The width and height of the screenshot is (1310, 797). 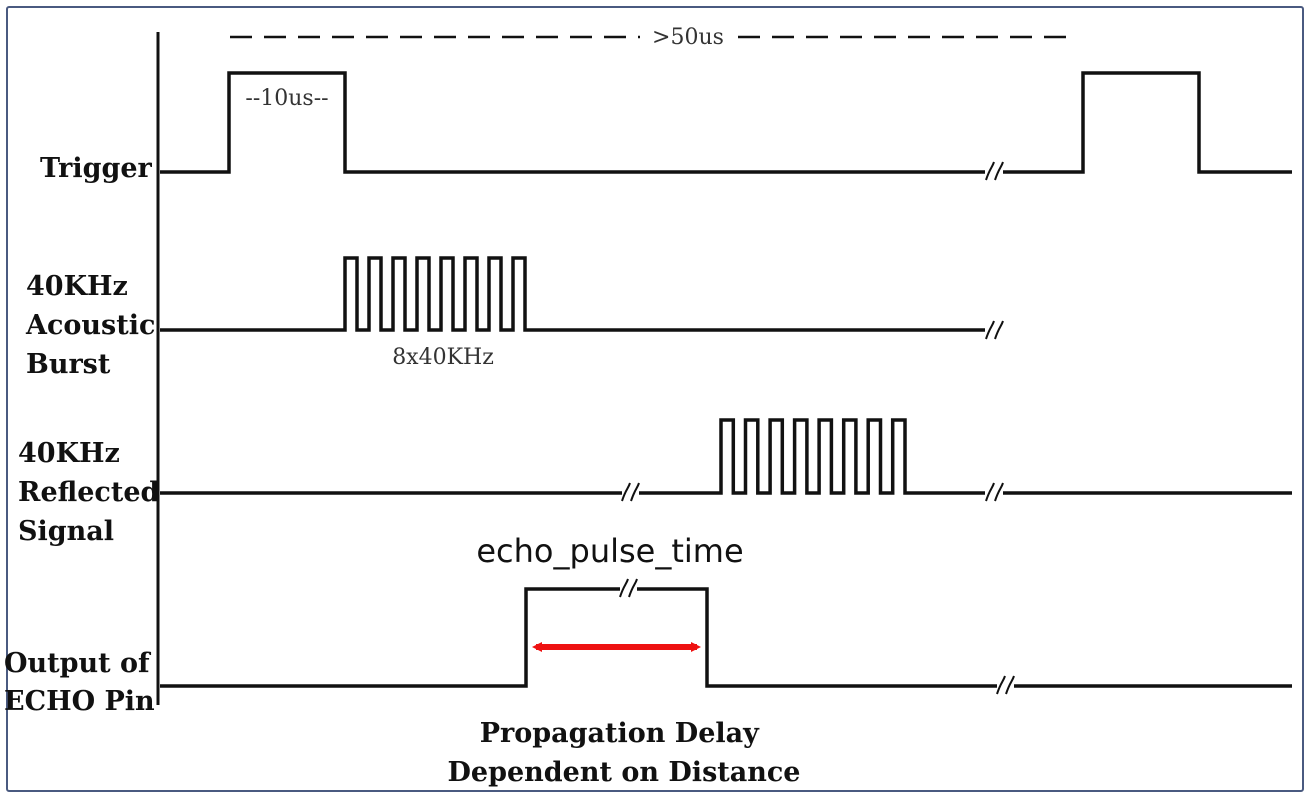 What do you see at coordinates (572, 122) in the screenshot?
I see `trigger-waveform` at bounding box center [572, 122].